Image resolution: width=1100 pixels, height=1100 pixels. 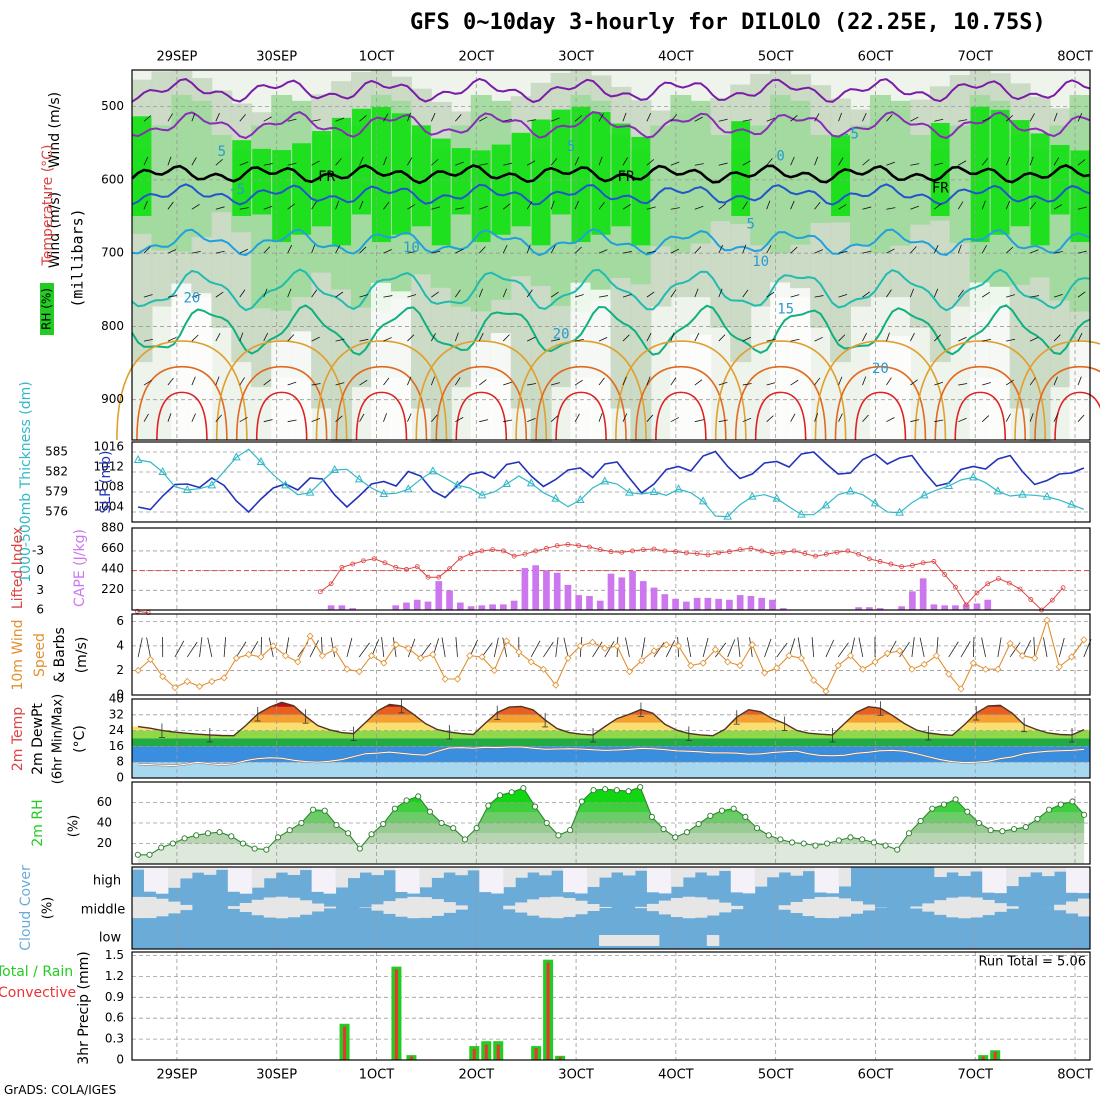 I want to click on wind-frame, so click(x=611, y=654).